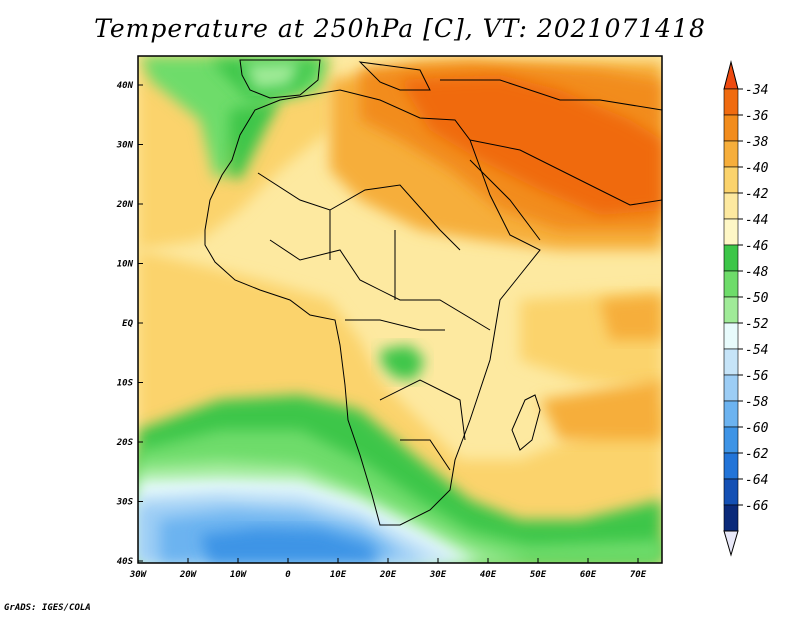 This screenshot has height=618, width=800. I want to click on latitude-tick-label: 40N, so click(125, 86).